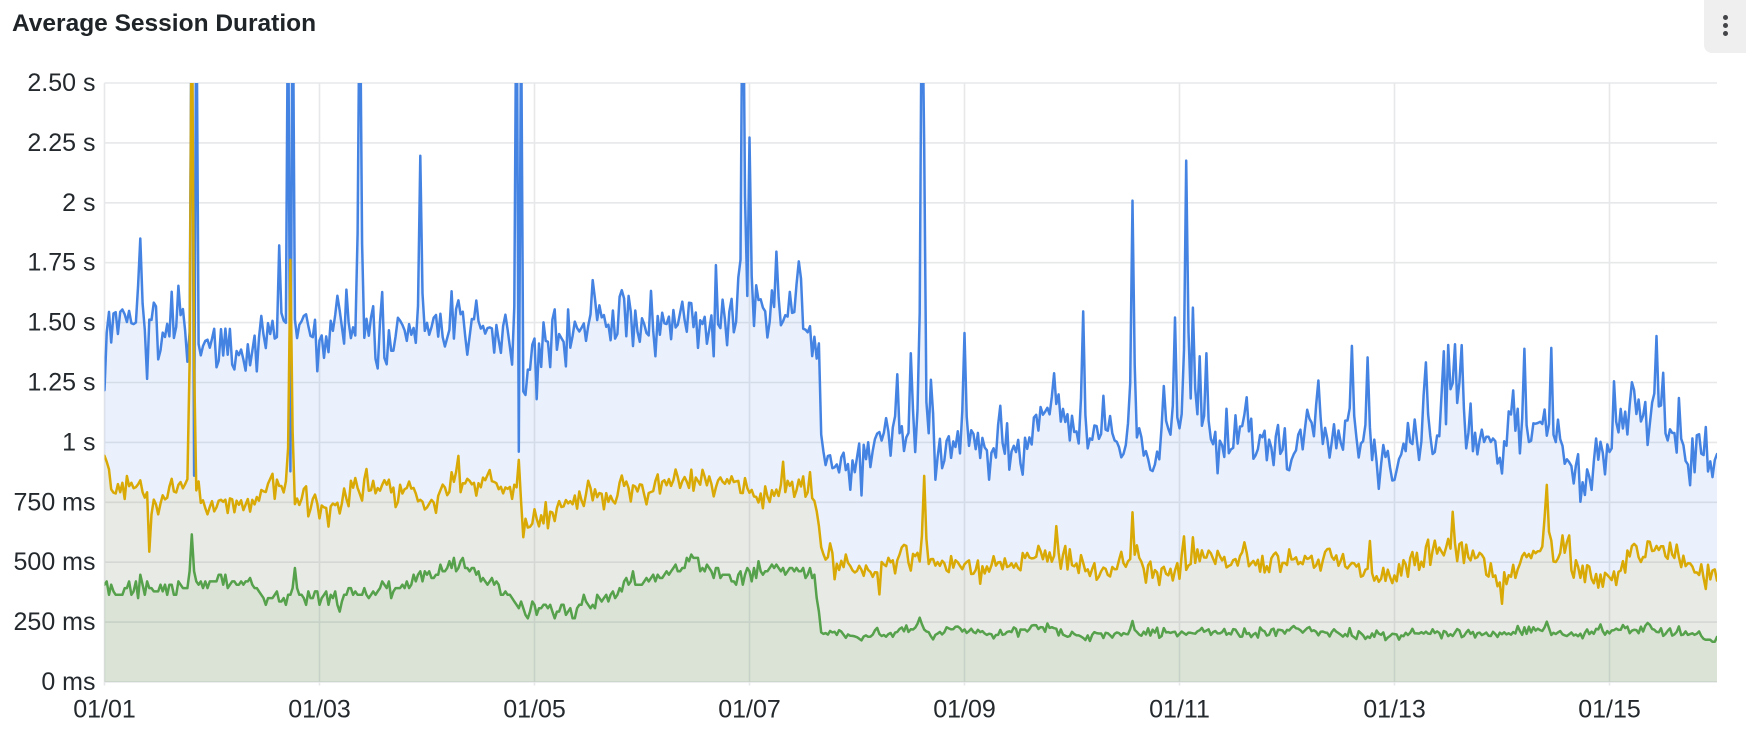  Describe the element at coordinates (1609, 710) in the screenshot. I see `svg-text: 01/15` at that location.